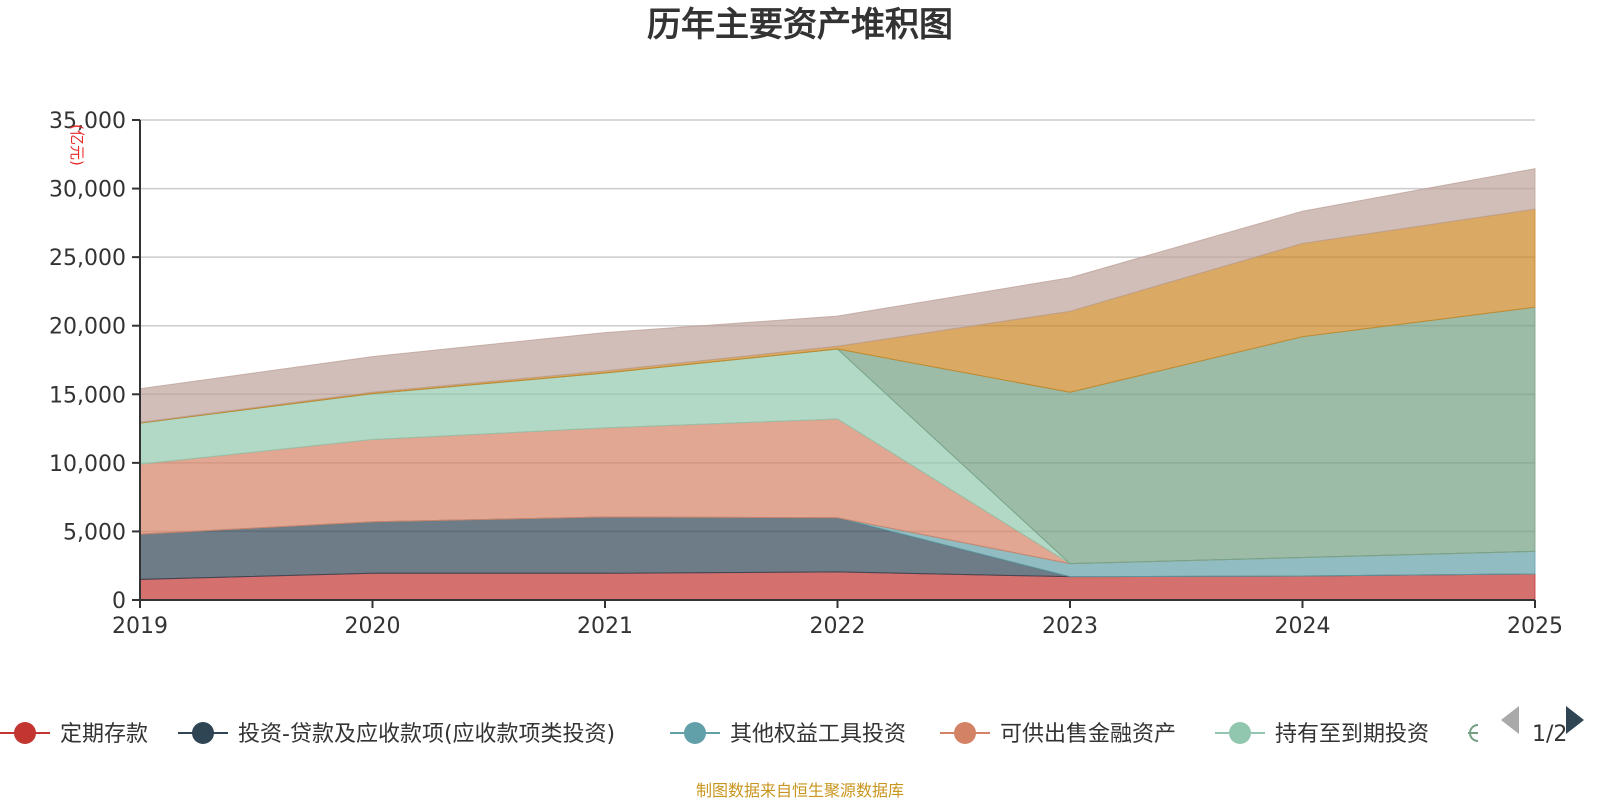 Image resolution: width=1600 pixels, height=800 pixels. What do you see at coordinates (1303, 626) in the screenshot?
I see `x-tick-label: 2024` at bounding box center [1303, 626].